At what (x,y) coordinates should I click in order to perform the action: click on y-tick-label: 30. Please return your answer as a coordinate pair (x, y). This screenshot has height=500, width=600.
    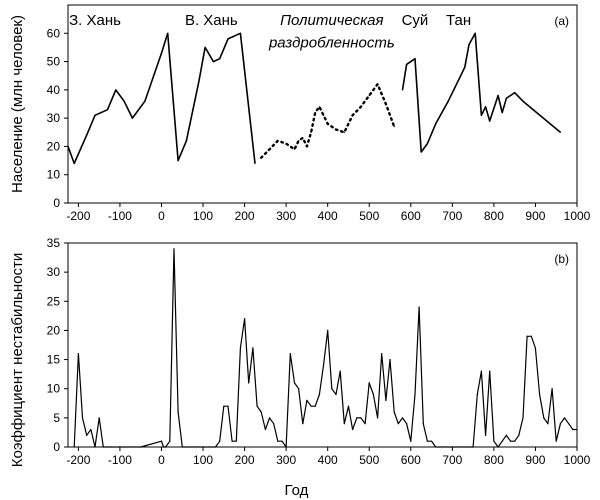
    Looking at the image, I should click on (54, 272).